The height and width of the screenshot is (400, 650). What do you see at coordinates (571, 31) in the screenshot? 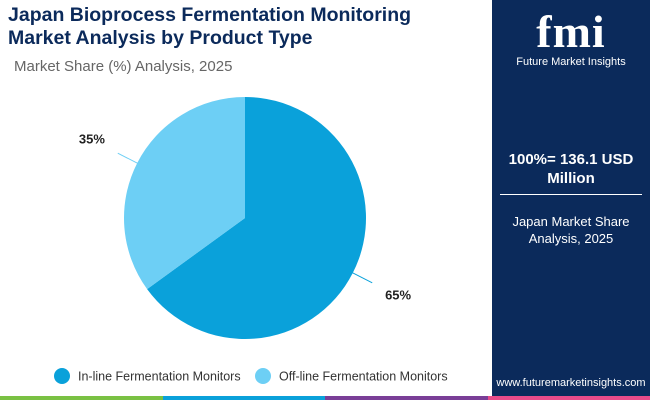
I see `logo: fmi` at bounding box center [571, 31].